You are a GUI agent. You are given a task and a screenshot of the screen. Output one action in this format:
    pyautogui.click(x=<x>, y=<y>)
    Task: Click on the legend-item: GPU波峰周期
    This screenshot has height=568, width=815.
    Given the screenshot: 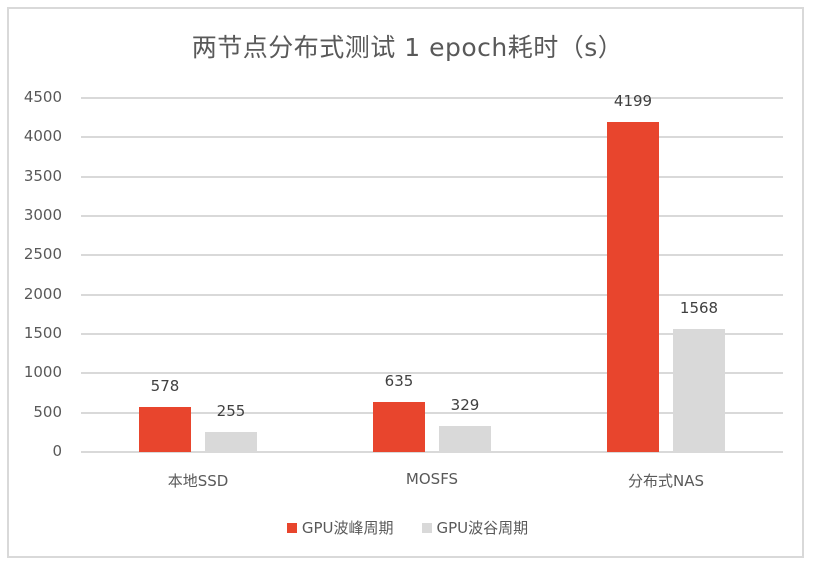 What is the action you would take?
    pyautogui.click(x=340, y=527)
    